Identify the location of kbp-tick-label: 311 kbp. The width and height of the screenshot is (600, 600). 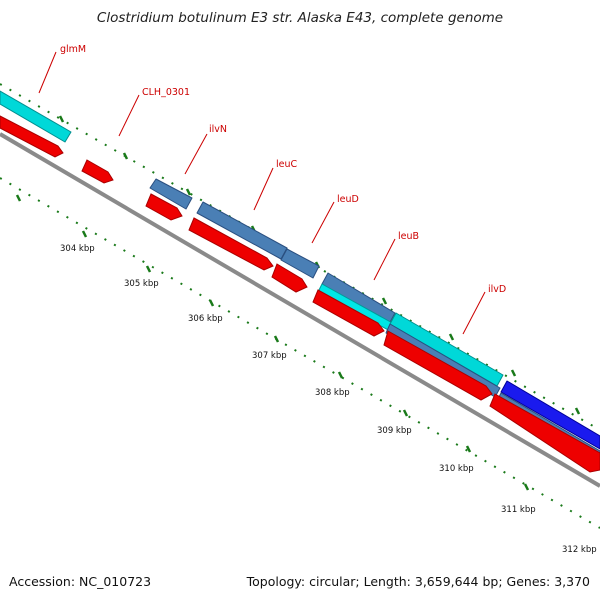
(518, 510).